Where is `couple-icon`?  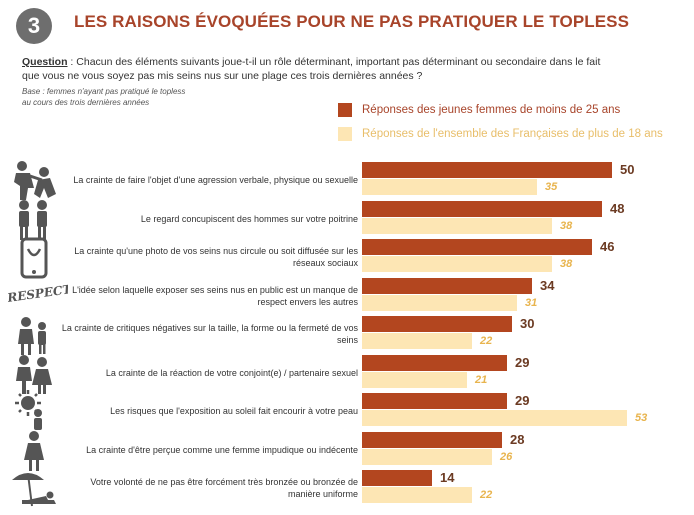 couple-icon is located at coordinates (34, 373).